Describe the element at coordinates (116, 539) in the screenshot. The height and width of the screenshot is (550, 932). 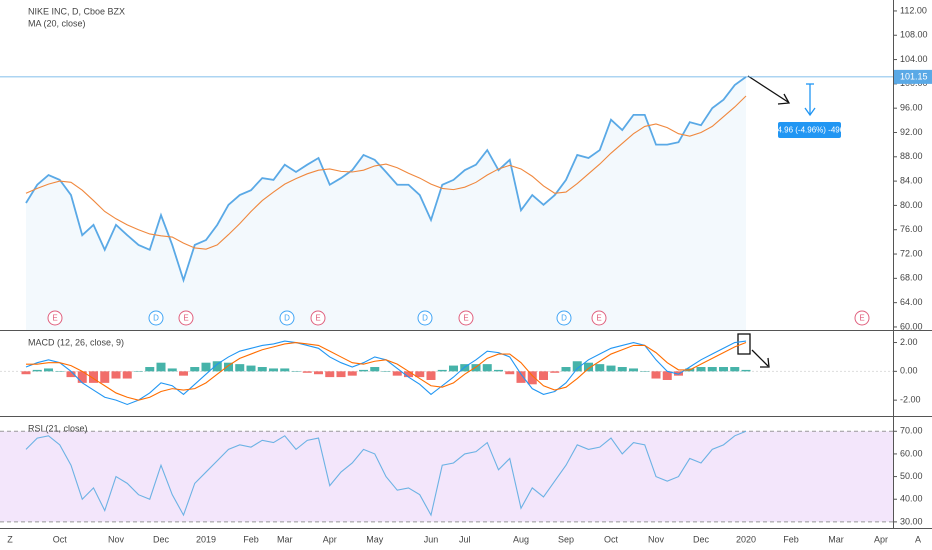
I see `x-tick-label: Nov` at that location.